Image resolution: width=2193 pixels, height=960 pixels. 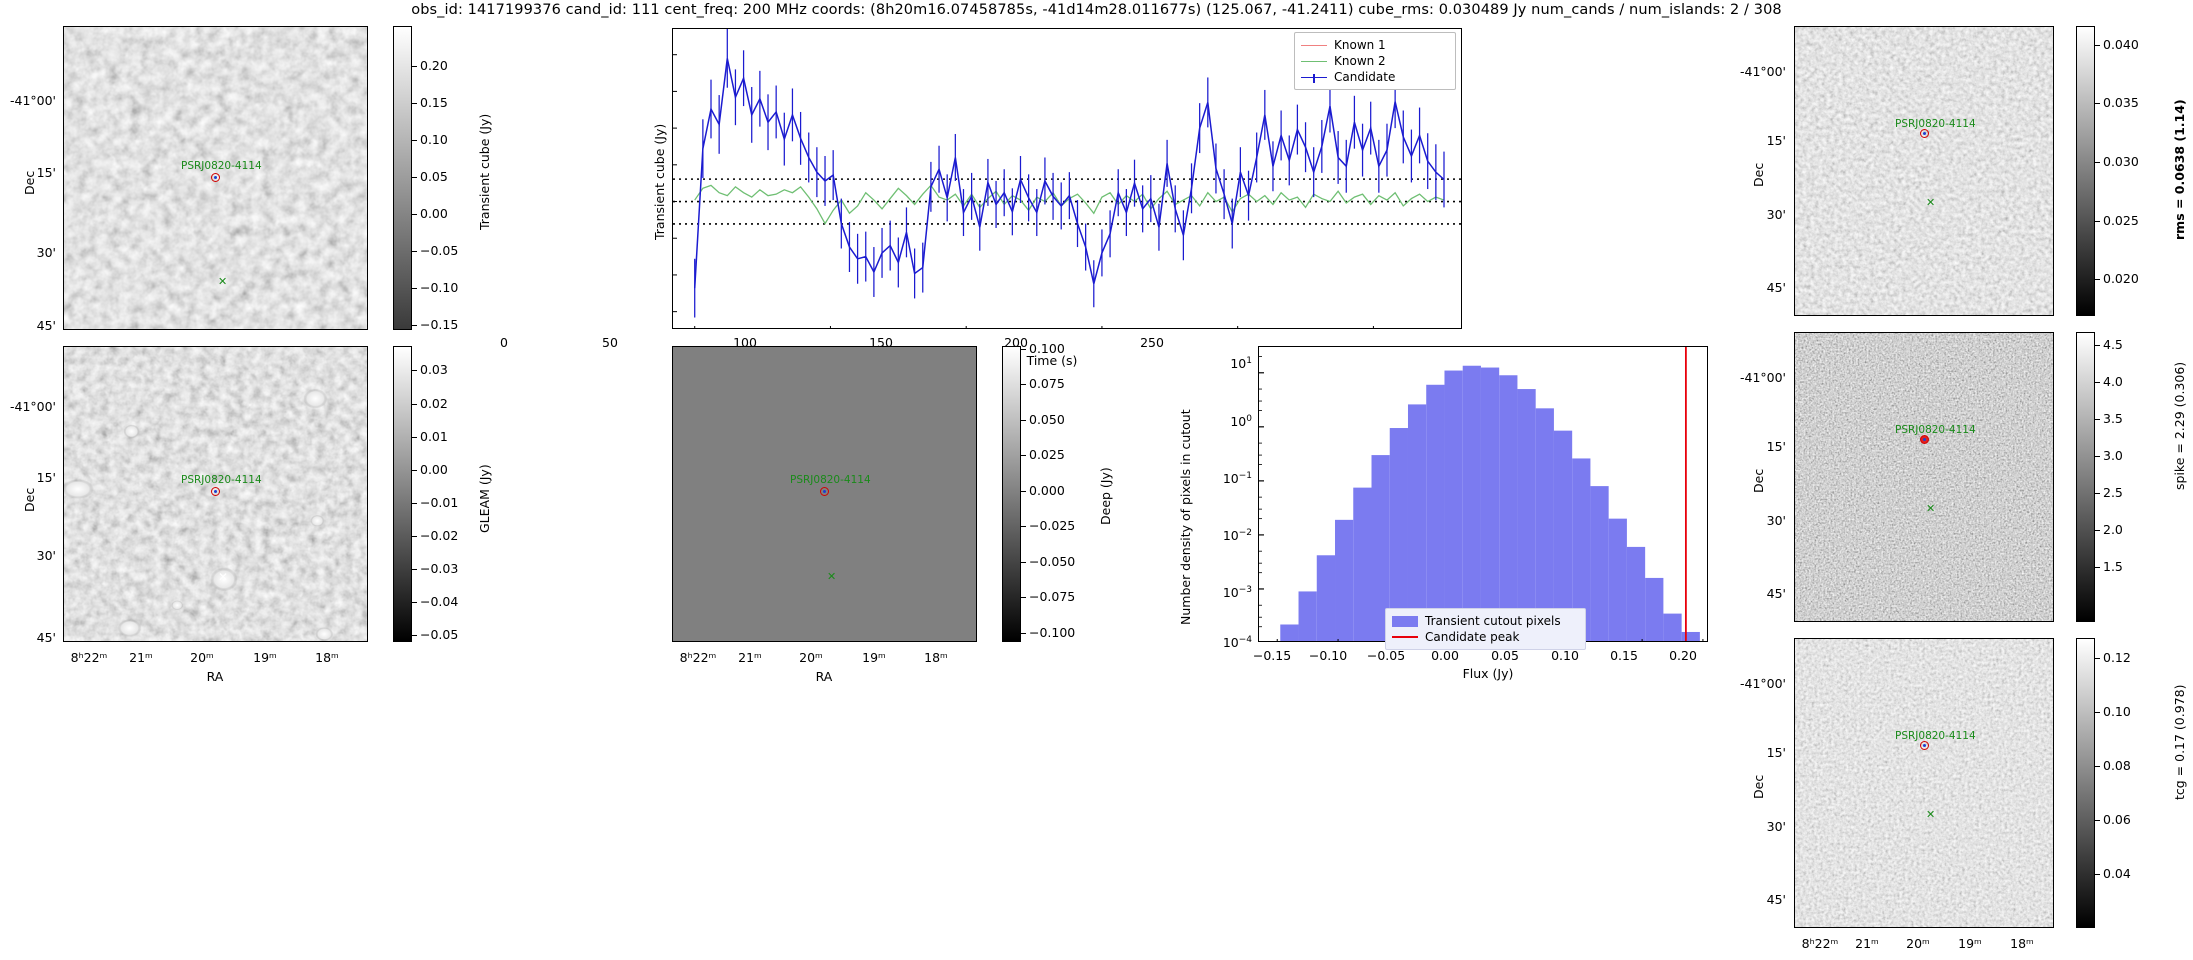 I want to click on hist-ytick-4: 10⁻³, so click(x=1237, y=593).